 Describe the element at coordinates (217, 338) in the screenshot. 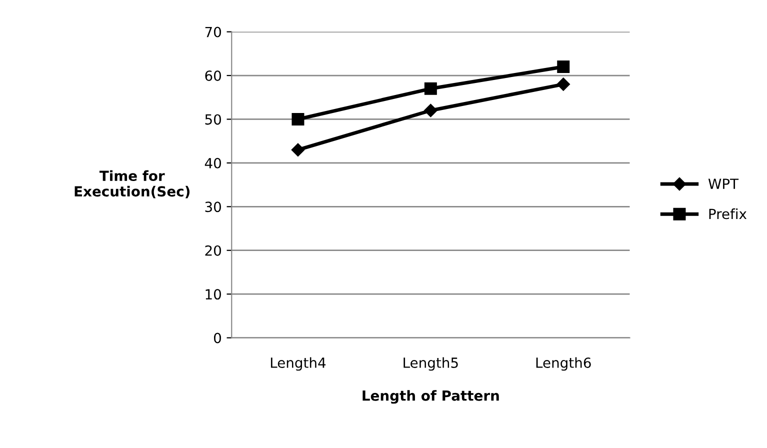

I see `y-tick-label: 0` at that location.